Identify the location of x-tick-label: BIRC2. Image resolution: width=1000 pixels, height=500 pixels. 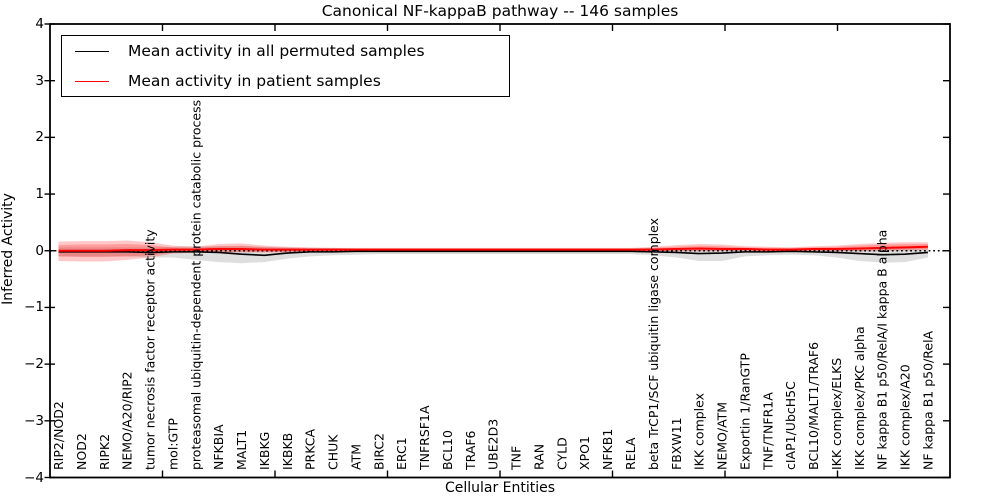
(378, 451).